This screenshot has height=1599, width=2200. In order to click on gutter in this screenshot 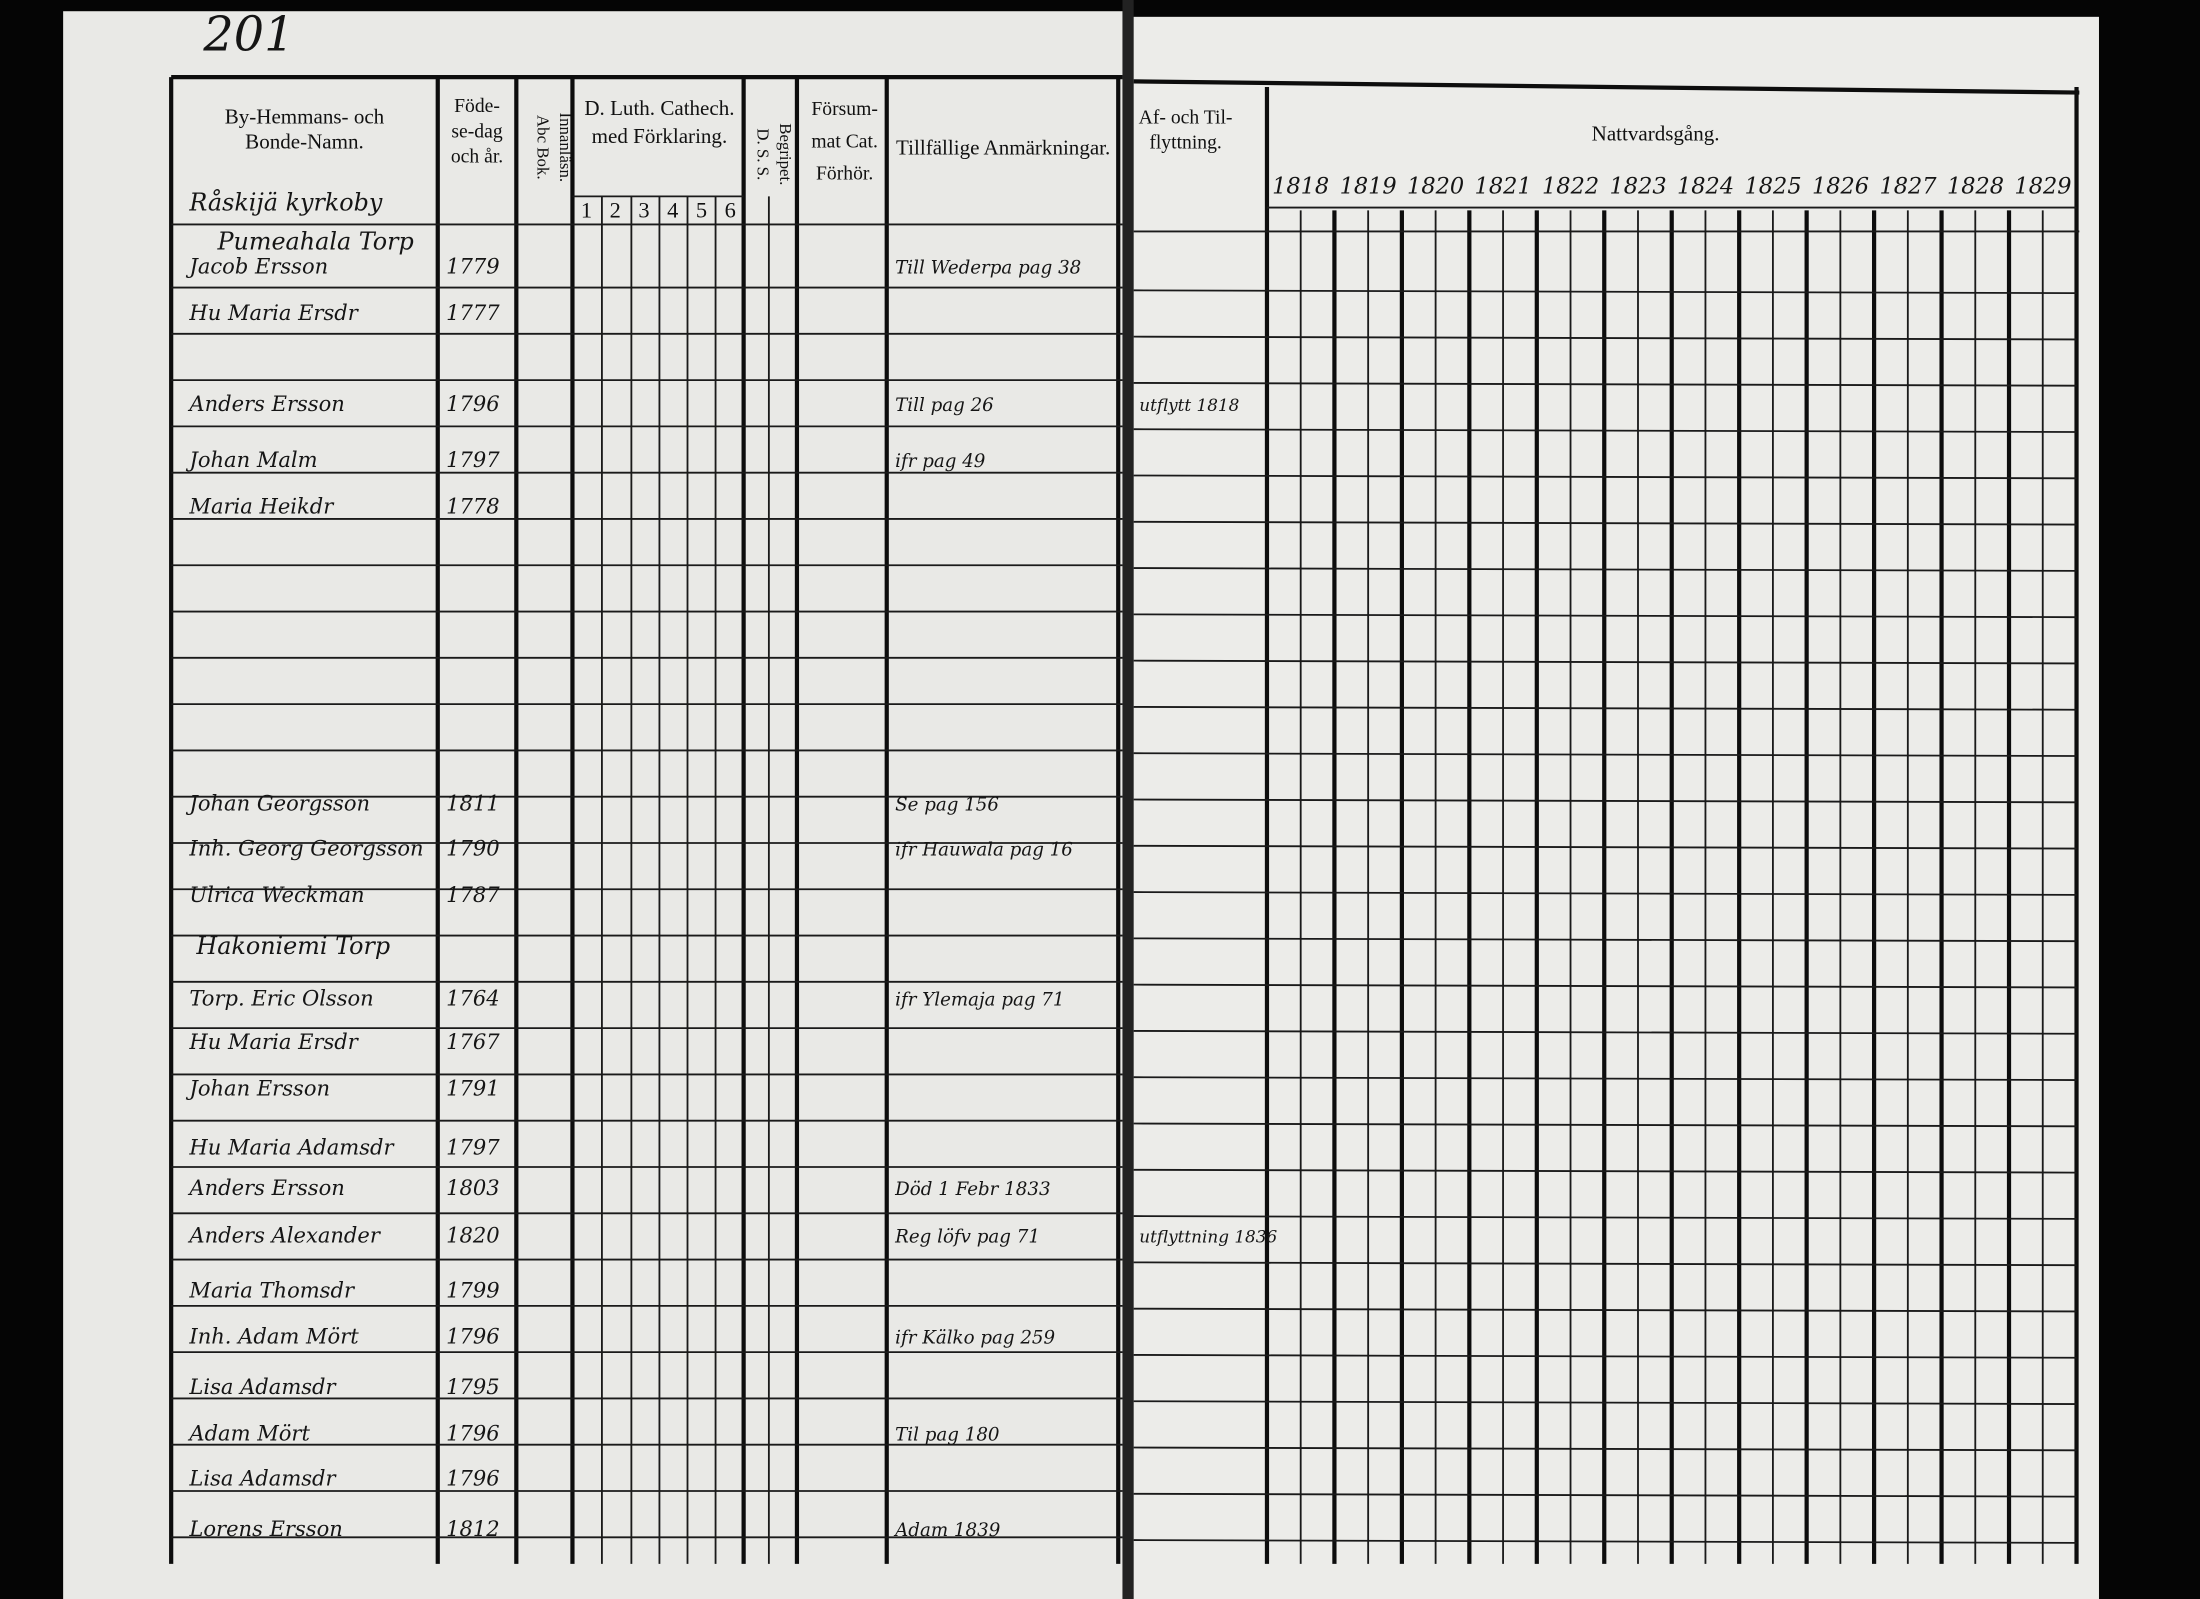, I will do `click(1128, 799)`.